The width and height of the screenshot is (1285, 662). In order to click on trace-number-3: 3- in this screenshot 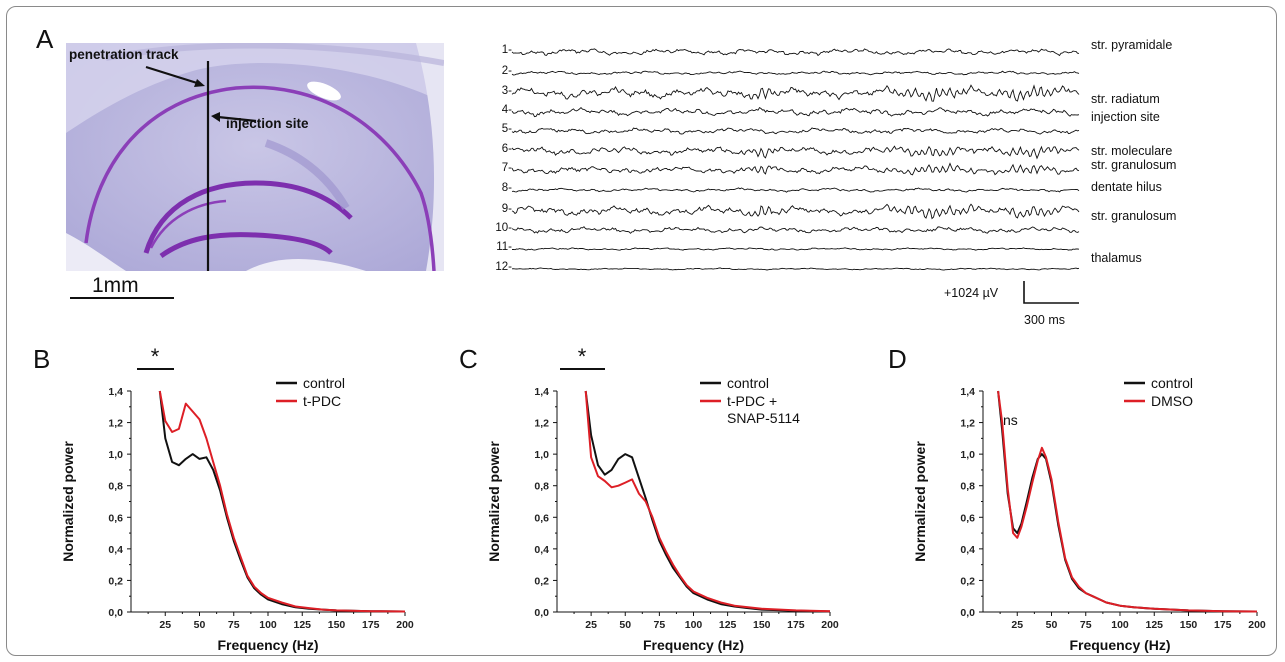, I will do `click(506, 91)`.